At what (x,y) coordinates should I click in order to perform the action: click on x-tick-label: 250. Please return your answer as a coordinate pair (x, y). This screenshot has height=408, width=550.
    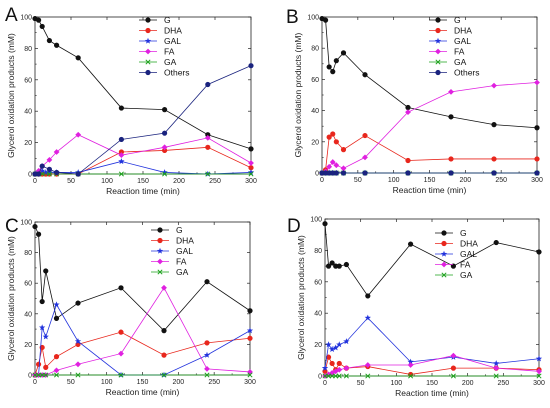
    Looking at the image, I should click on (215, 181).